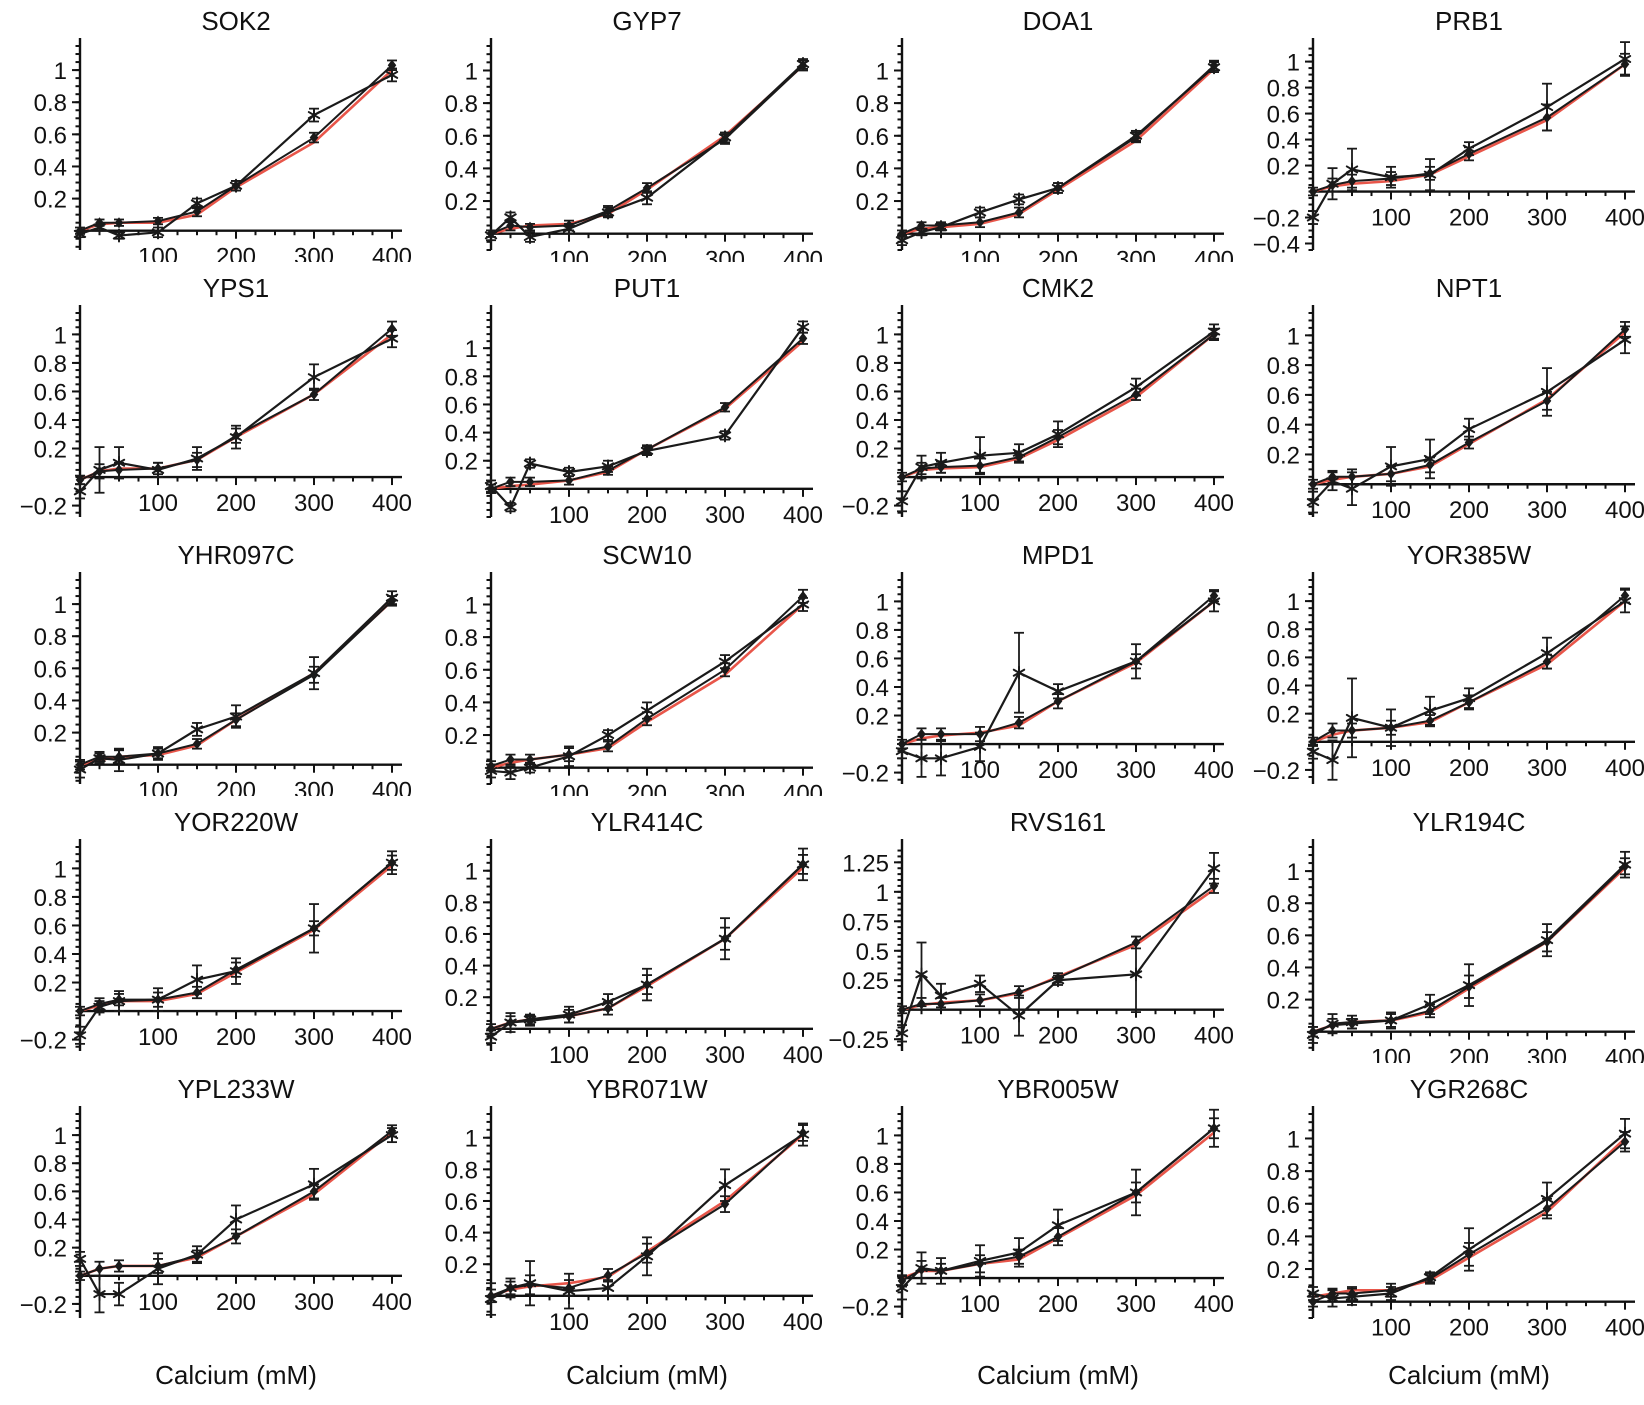 The image size is (1644, 1405). I want to click on svg-text: 0.5, so click(872, 952).